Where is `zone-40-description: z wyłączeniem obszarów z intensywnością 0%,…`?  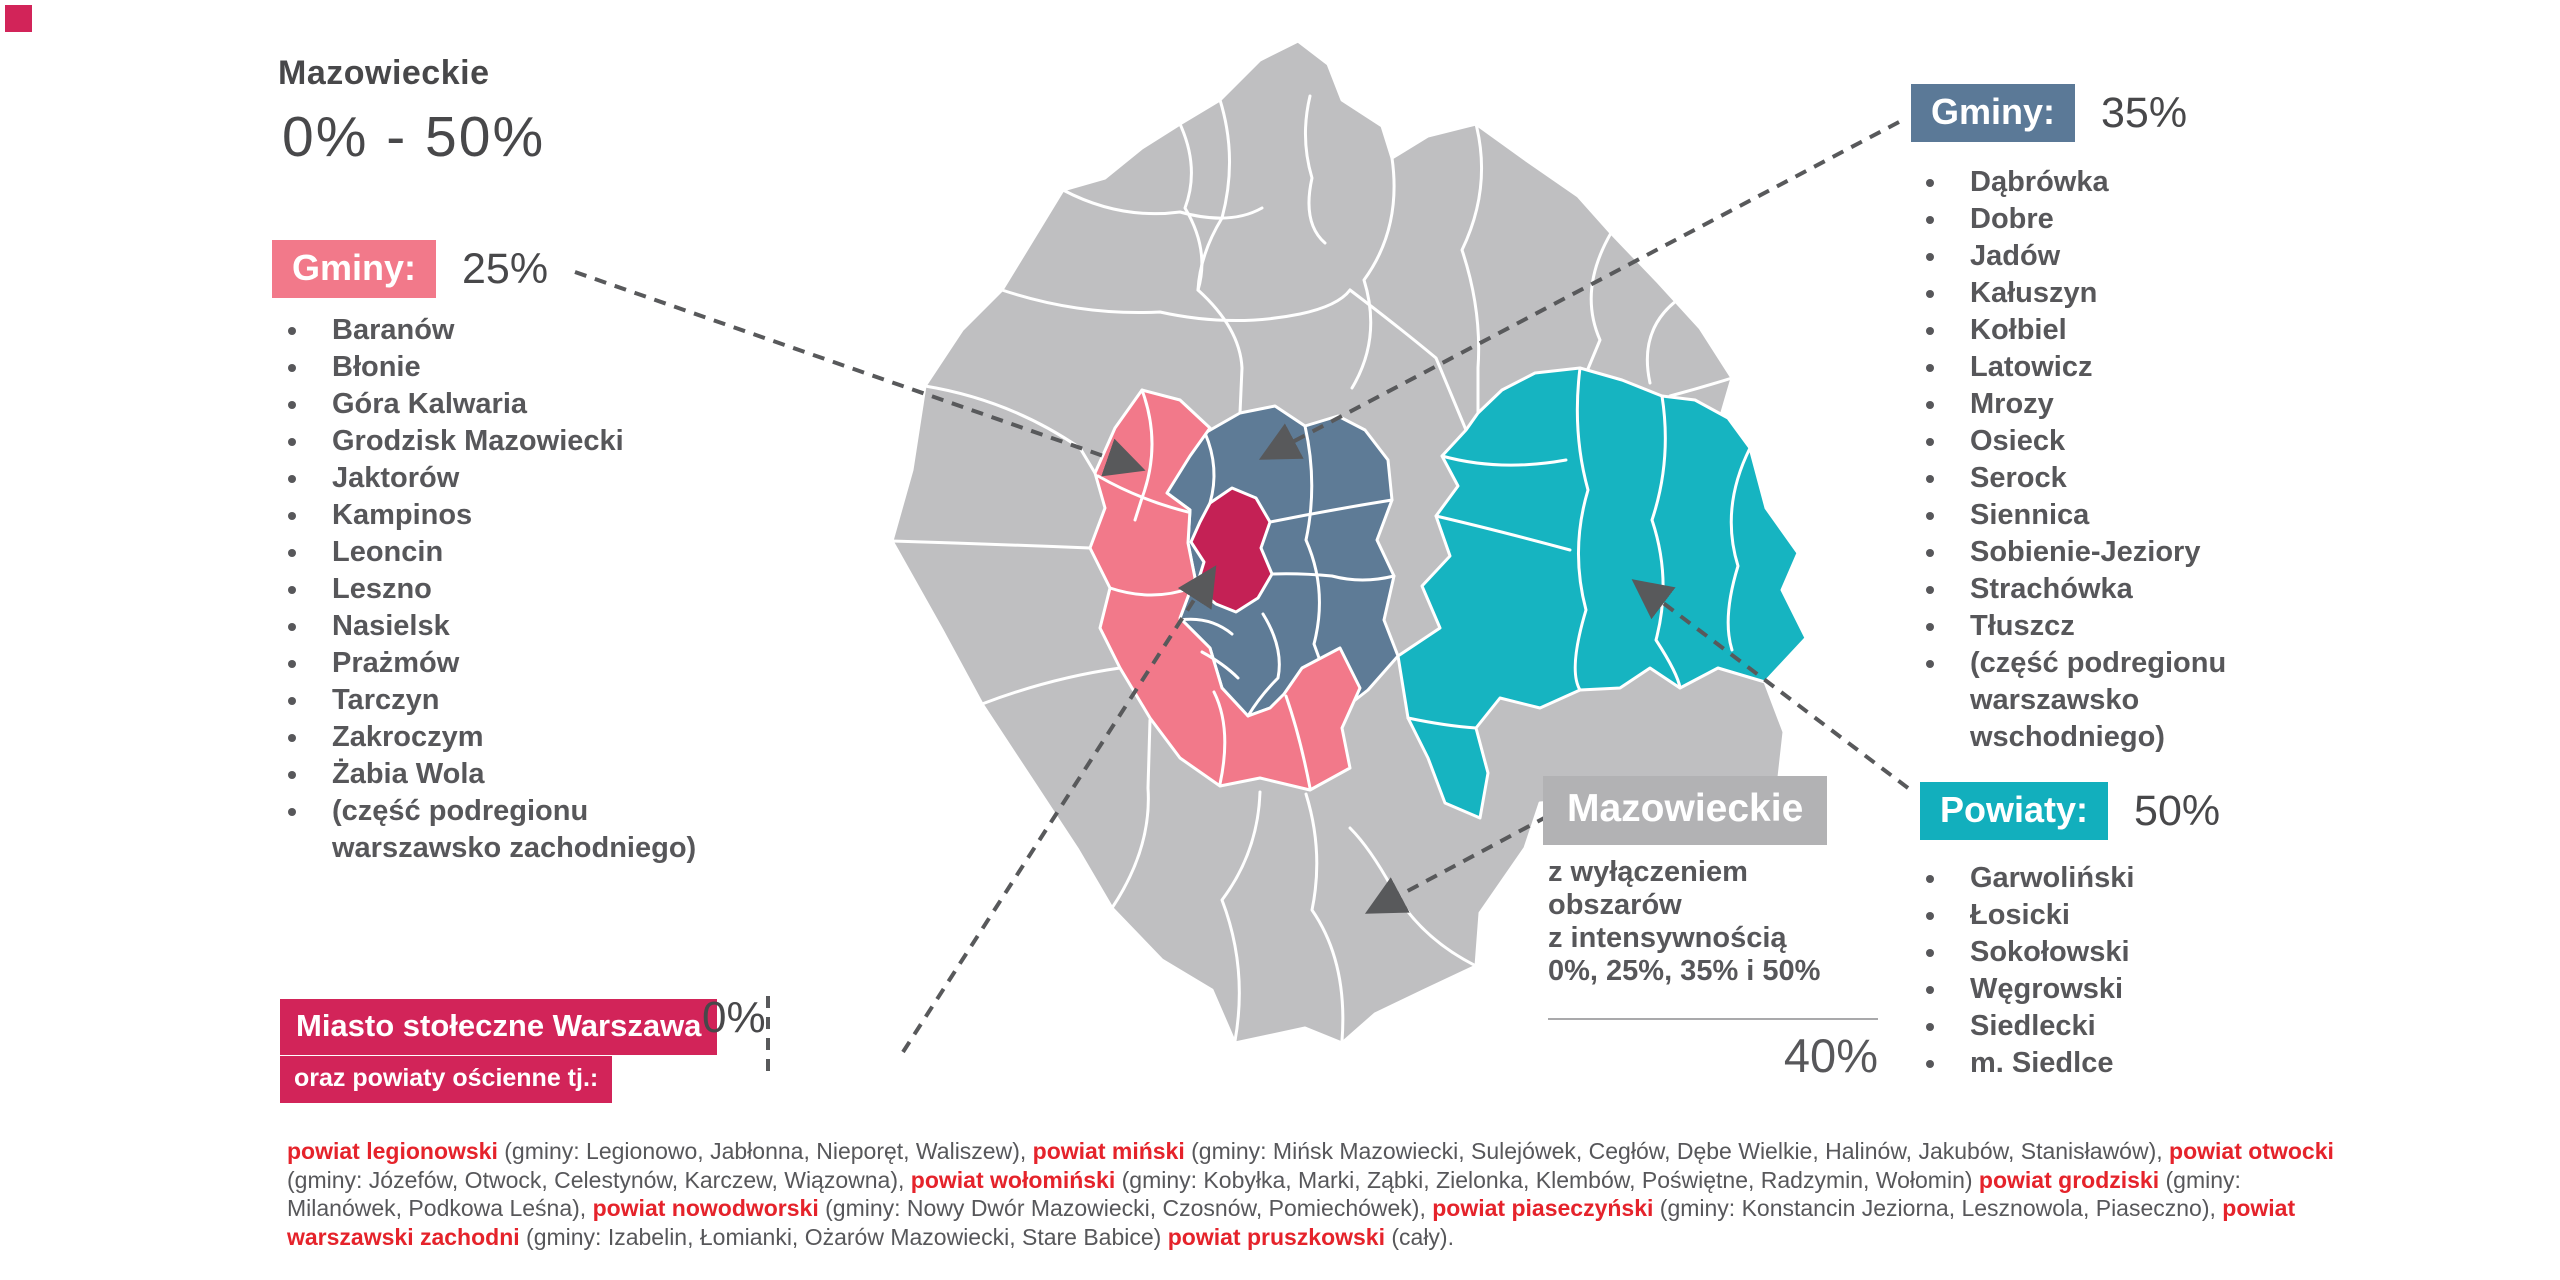
zone-40-description: z wyłączeniem obszarów z intensywnością 0%,… is located at coordinates (1684, 922).